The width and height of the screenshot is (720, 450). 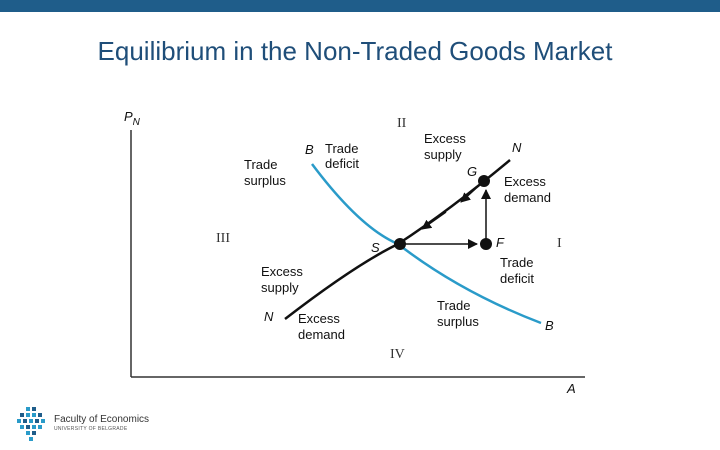 What do you see at coordinates (265, 172) in the screenshot?
I see `trade-surplus-left-annotation: Trade surplus` at bounding box center [265, 172].